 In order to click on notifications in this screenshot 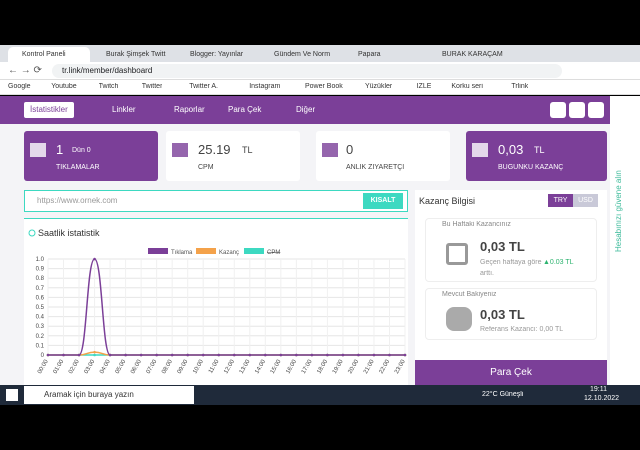, I will do `click(558, 110)`.